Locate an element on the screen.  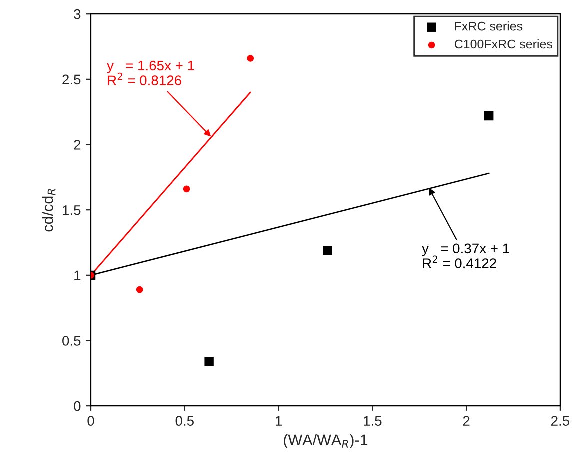
y-axis-title: cd/cd$_{R}$ is located at coordinates (49, 210).